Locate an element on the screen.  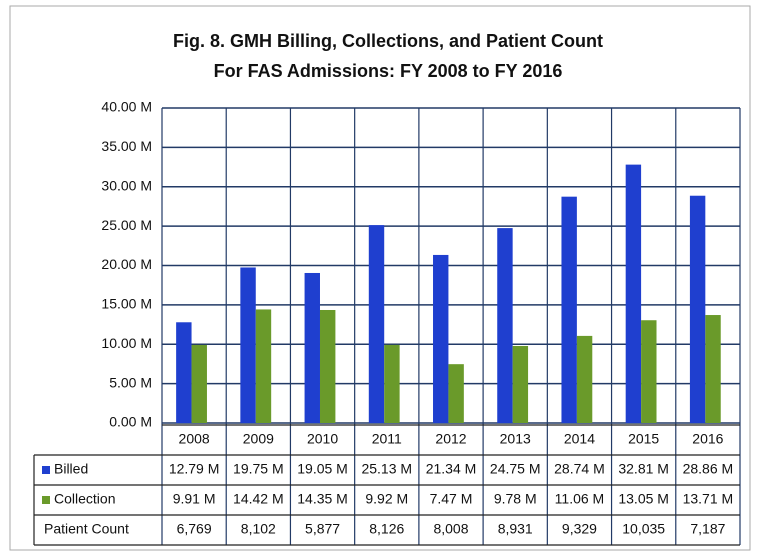
legend-label: Billed is located at coordinates (71, 469).